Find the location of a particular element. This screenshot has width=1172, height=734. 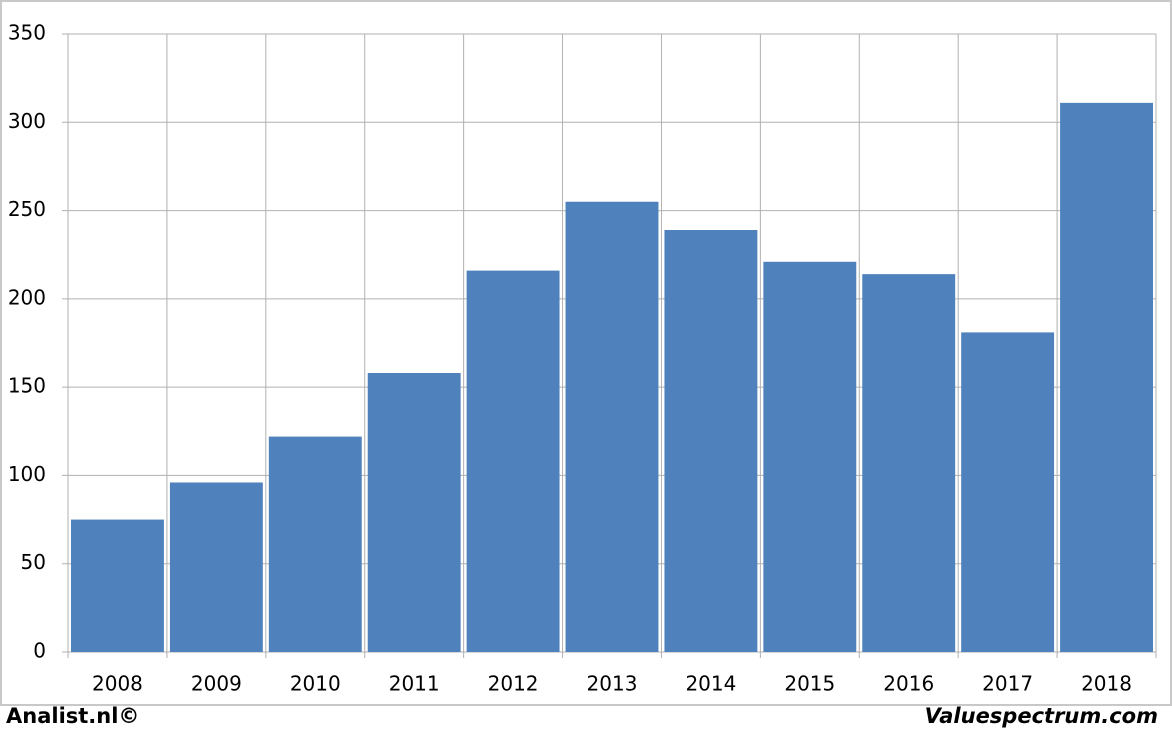

x-tick-label: 2012 is located at coordinates (513, 684).